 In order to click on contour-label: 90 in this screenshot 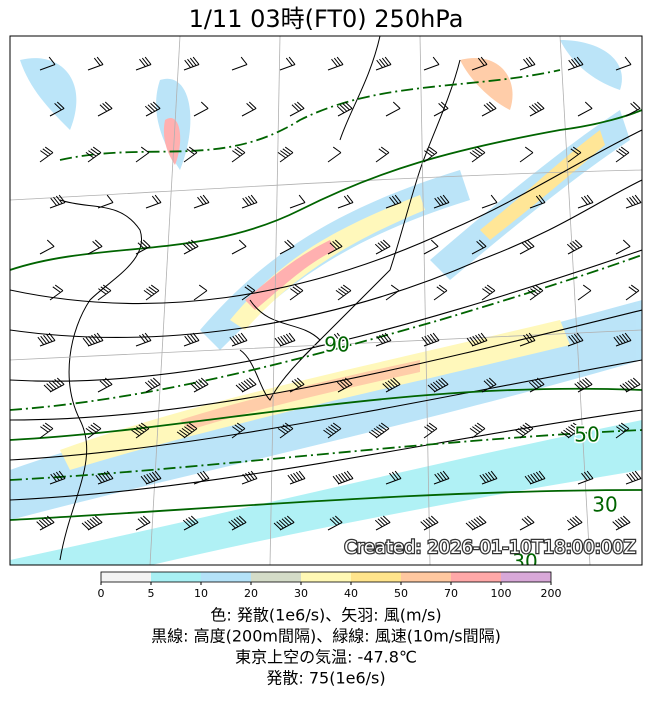, I will do `click(336, 345)`.